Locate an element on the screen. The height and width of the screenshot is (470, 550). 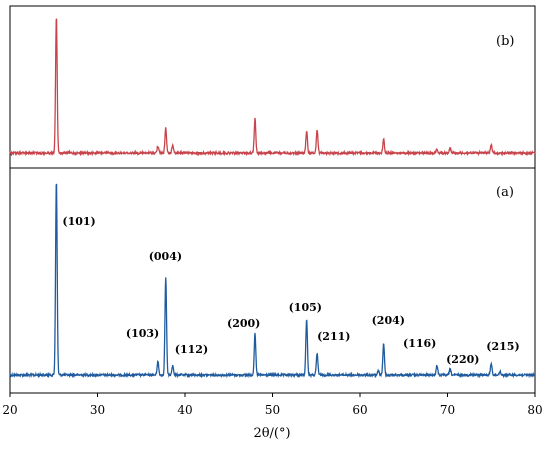
peak-label: (204) is located at coordinates (388, 320).